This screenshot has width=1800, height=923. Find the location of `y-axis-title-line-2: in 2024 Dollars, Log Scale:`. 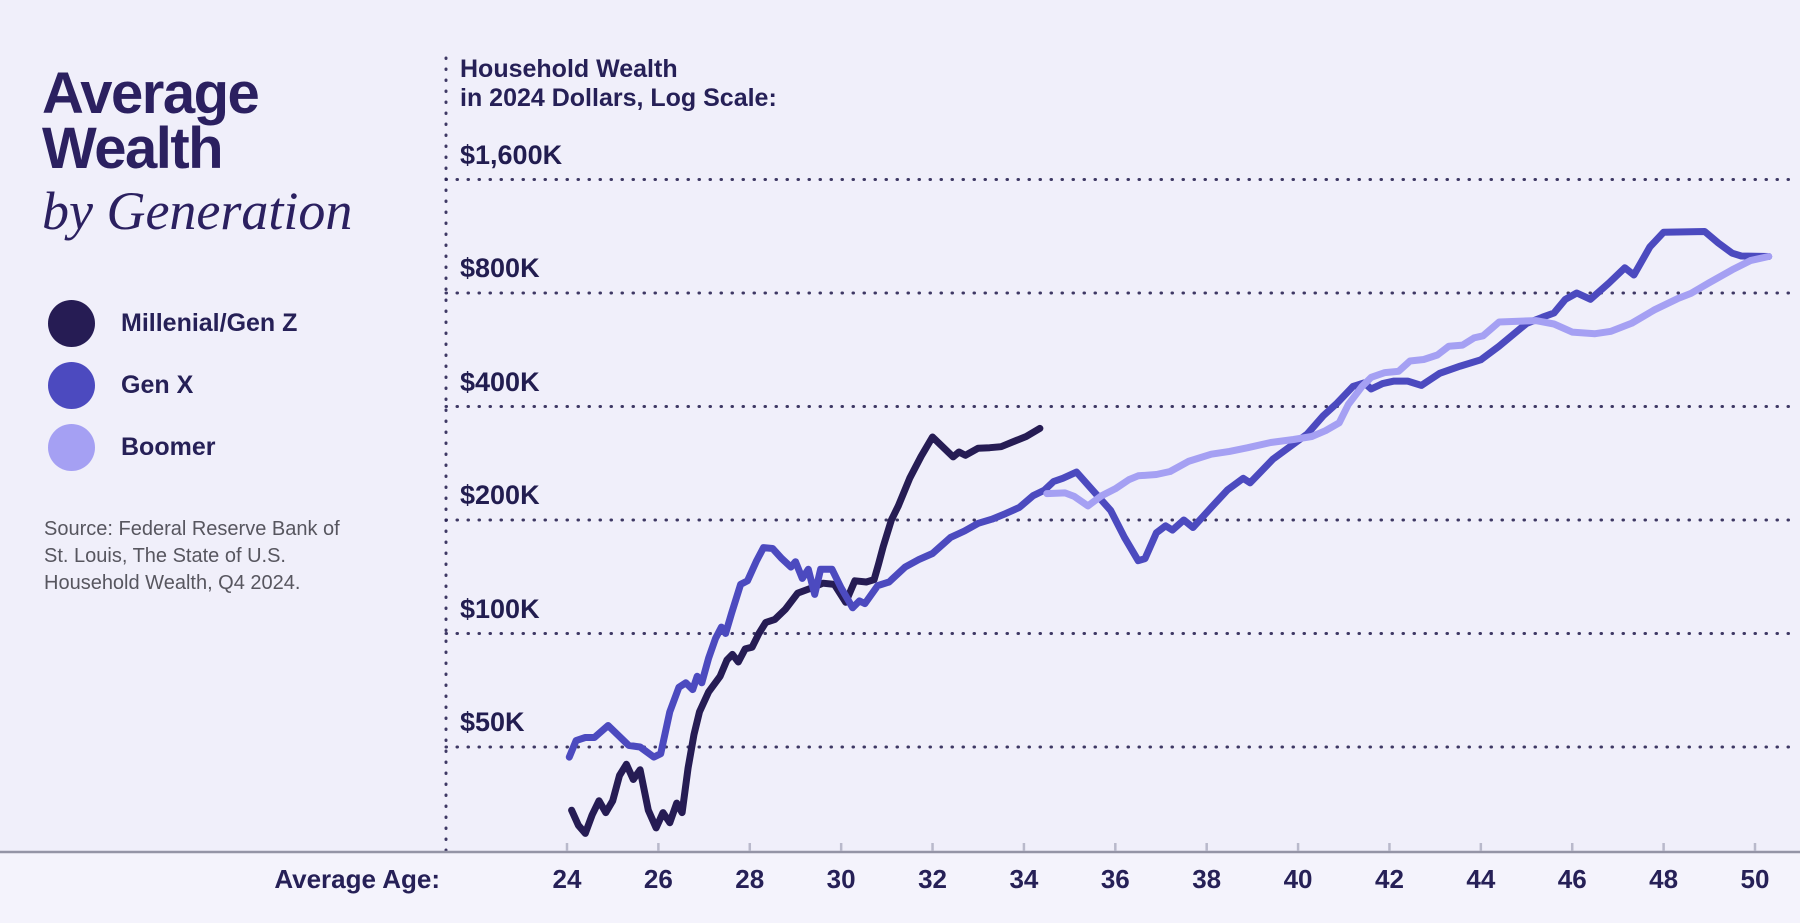

y-axis-title-line-2: in 2024 Dollars, Log Scale: is located at coordinates (618, 98).